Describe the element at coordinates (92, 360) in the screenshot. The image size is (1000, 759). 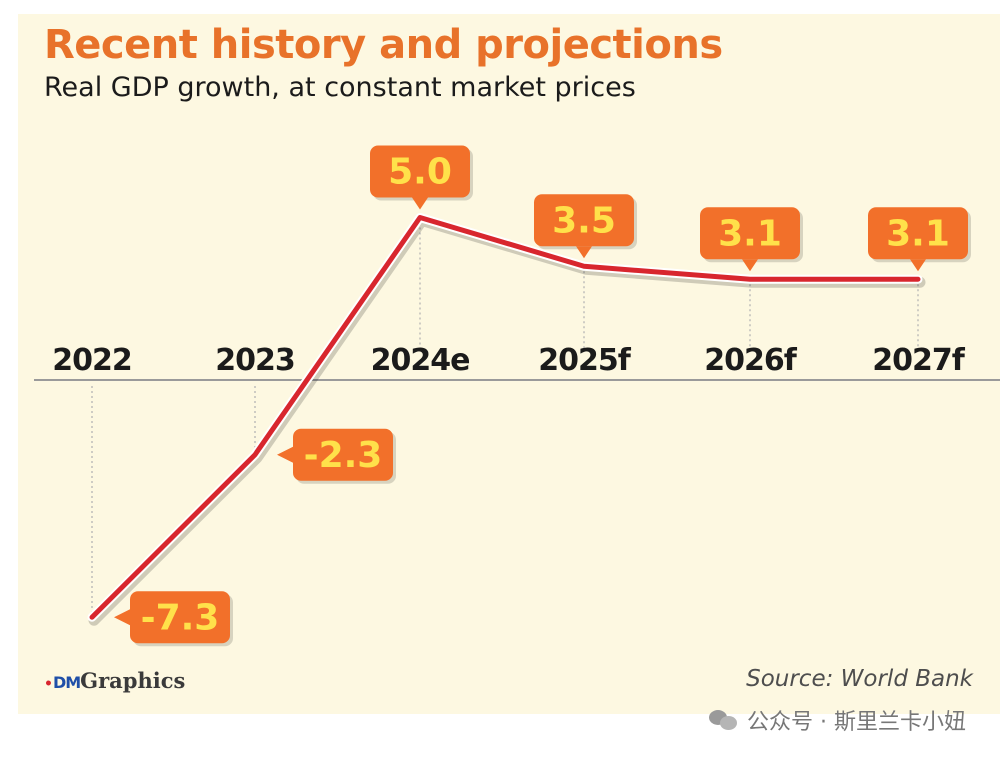
I see `x-tick-label: 2022` at that location.